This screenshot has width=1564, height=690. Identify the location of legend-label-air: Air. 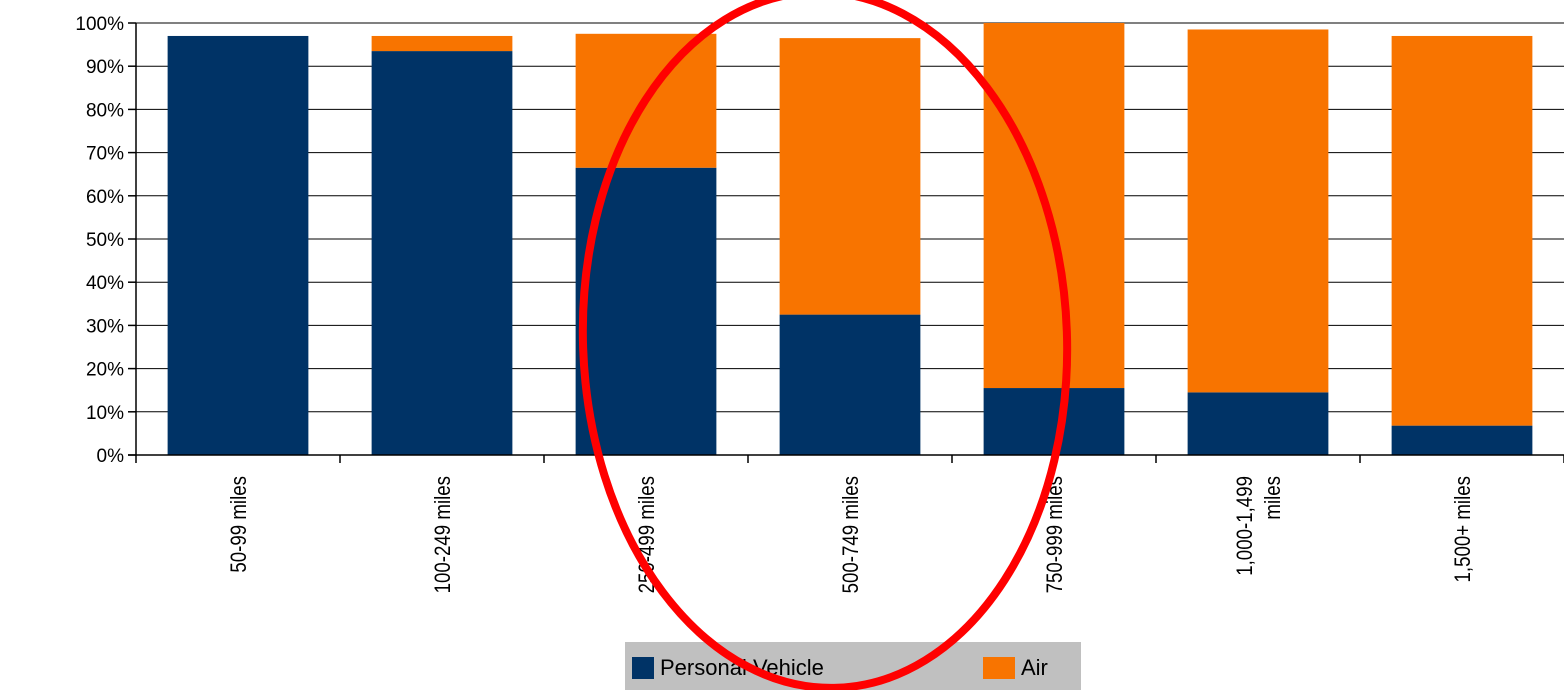
(1034, 667).